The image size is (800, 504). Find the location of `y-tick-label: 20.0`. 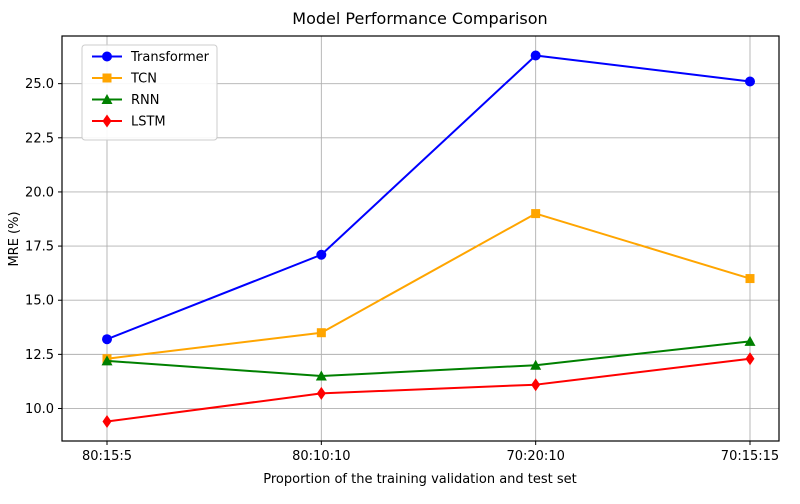

y-tick-label: 20.0 is located at coordinates (39, 192).